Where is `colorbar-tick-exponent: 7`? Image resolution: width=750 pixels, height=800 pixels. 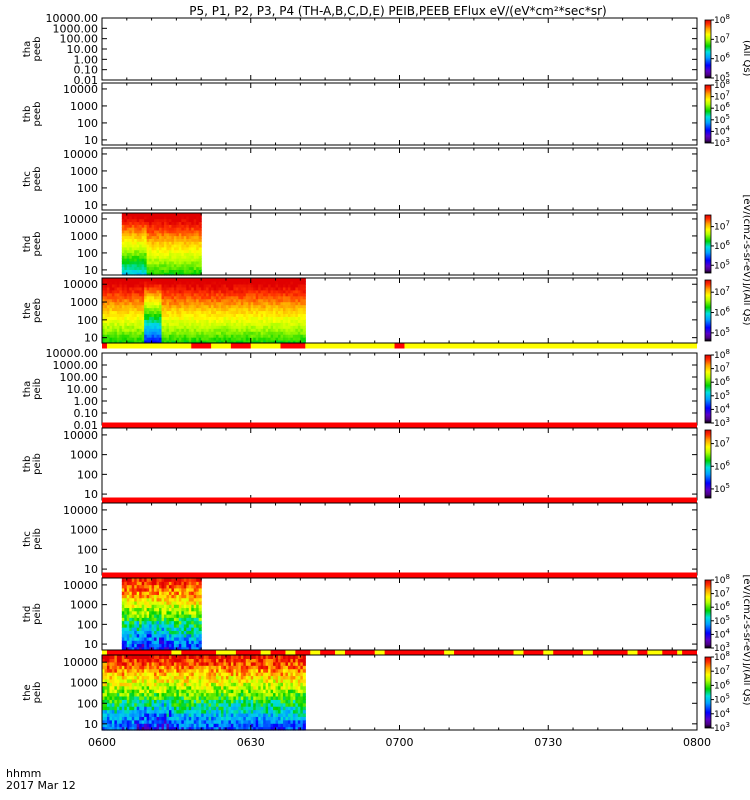 colorbar-tick-exponent: 7 is located at coordinates (727, 224).